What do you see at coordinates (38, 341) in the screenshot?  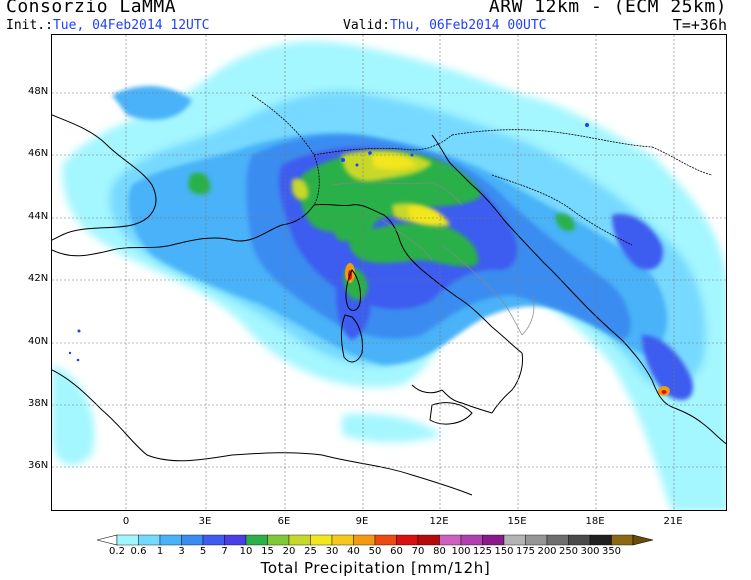 I see `lat-label-40n: 40N` at bounding box center [38, 341].